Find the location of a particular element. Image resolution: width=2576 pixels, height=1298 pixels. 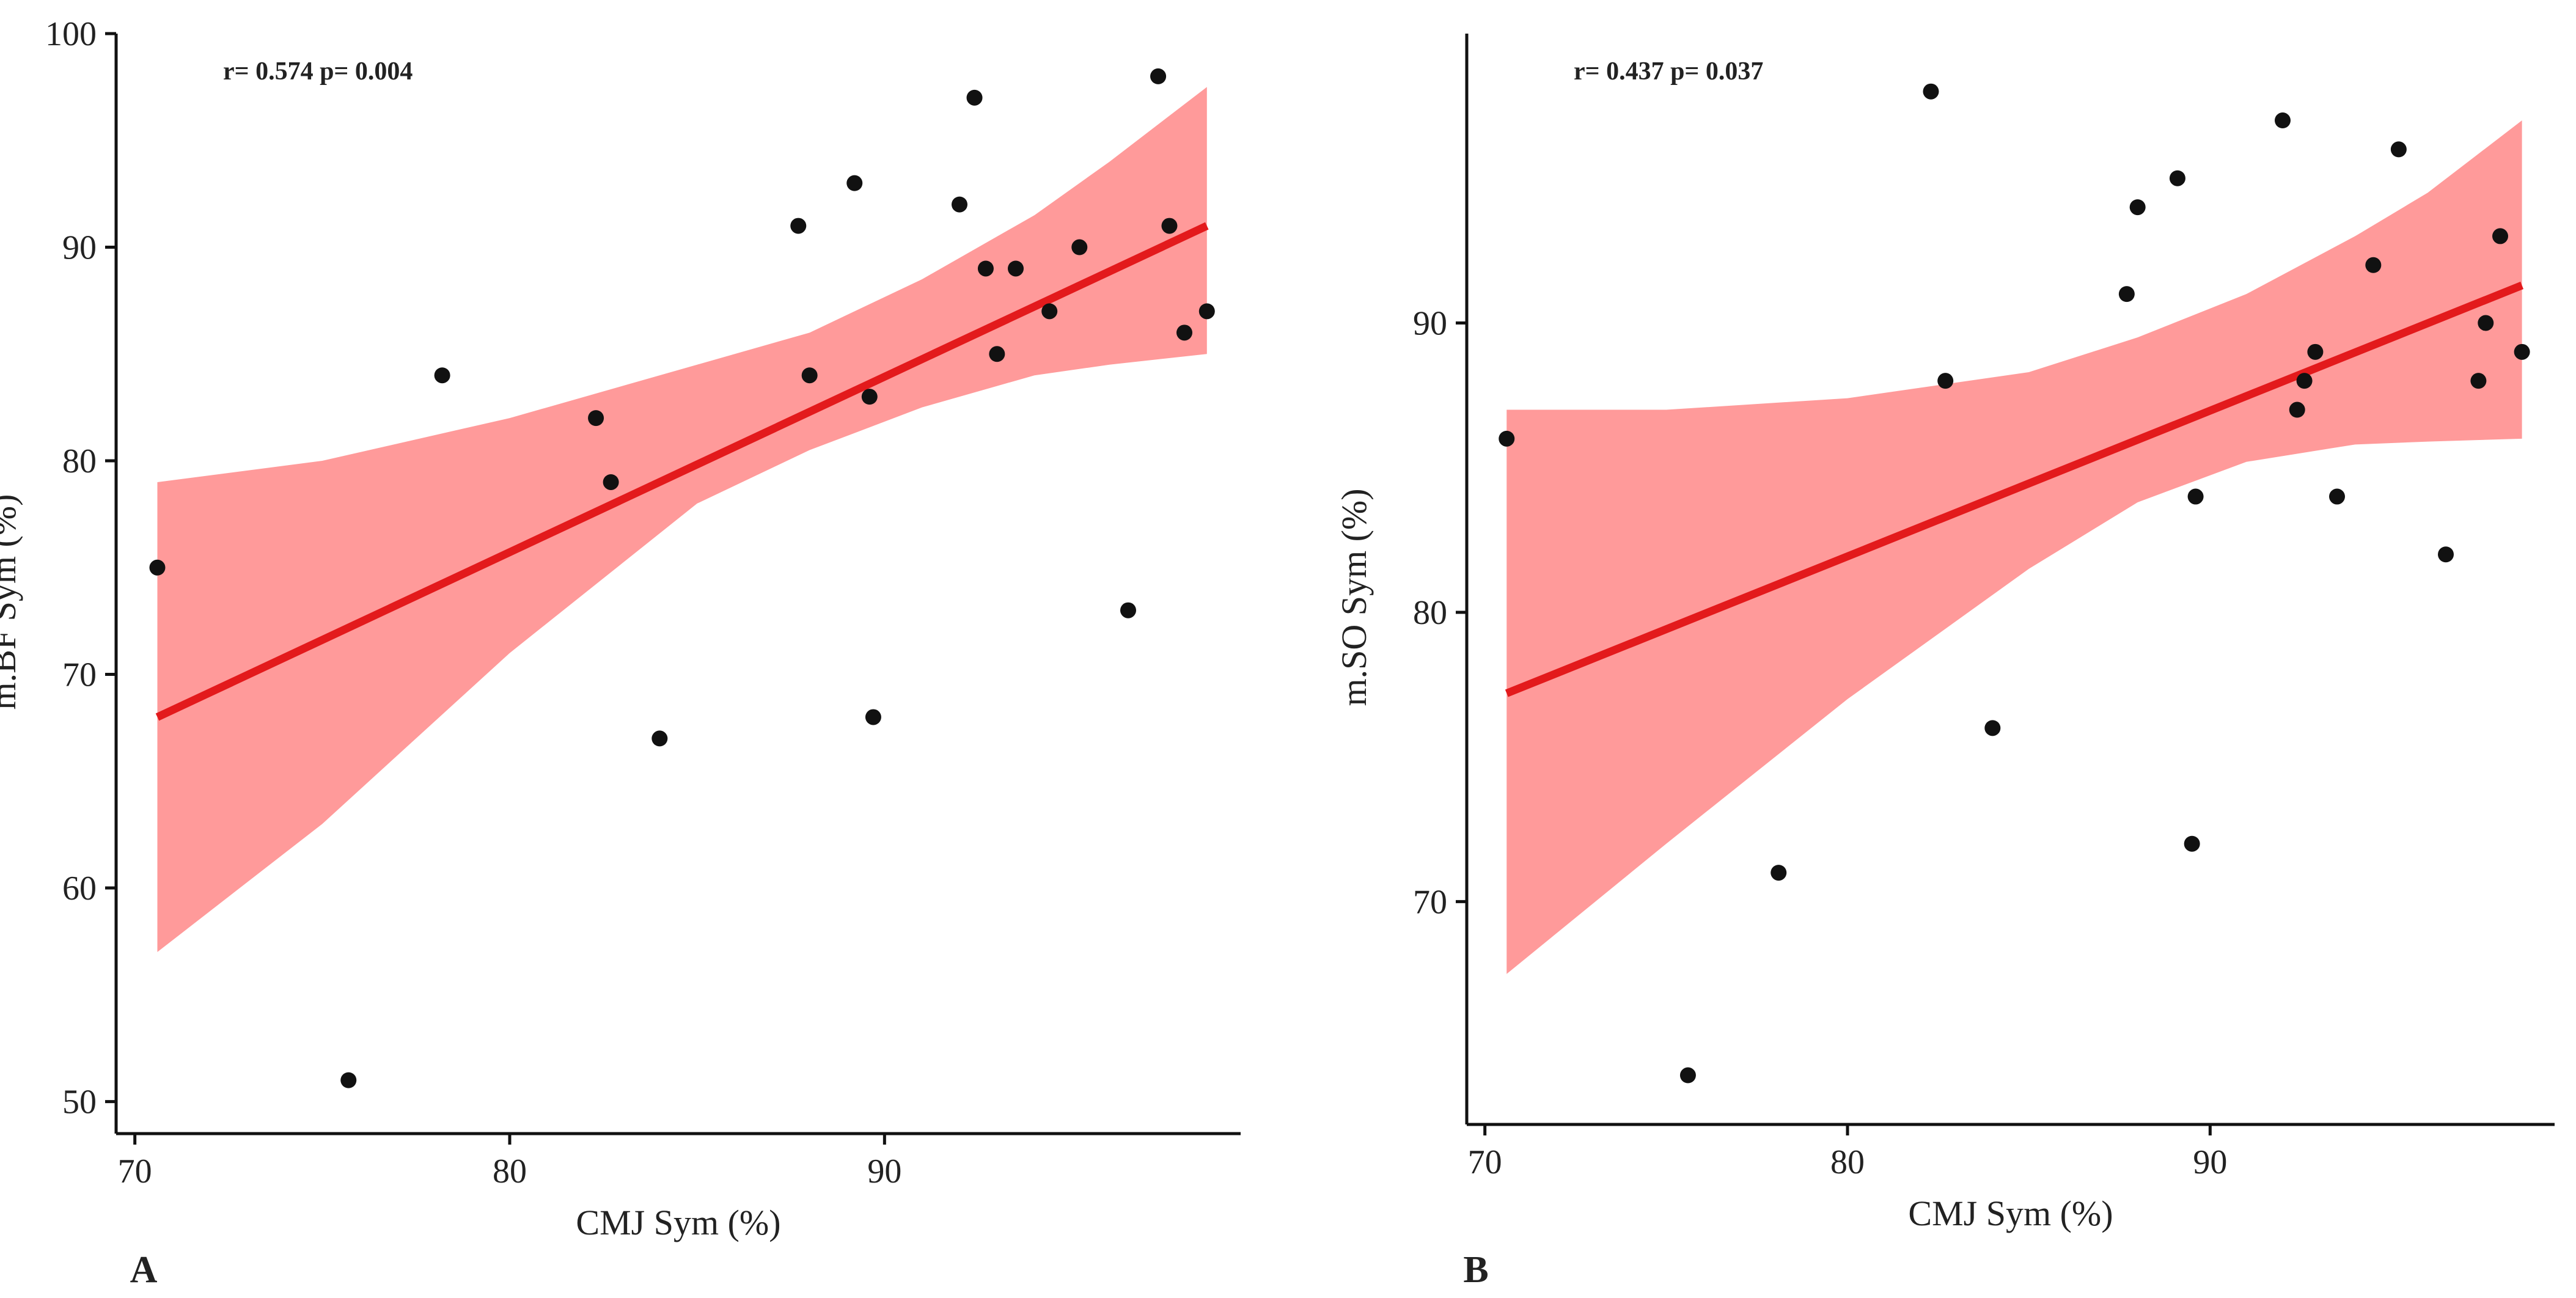

panel-a-x-axis-label: CMJ Sym (%) is located at coordinates (678, 1223).